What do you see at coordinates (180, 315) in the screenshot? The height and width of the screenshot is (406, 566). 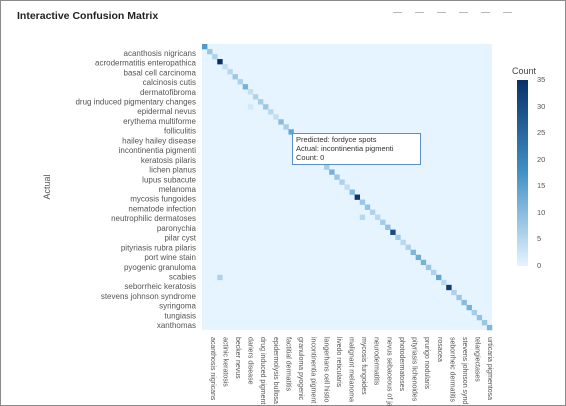 I see `y-tick-label: tungiasis` at bounding box center [180, 315].